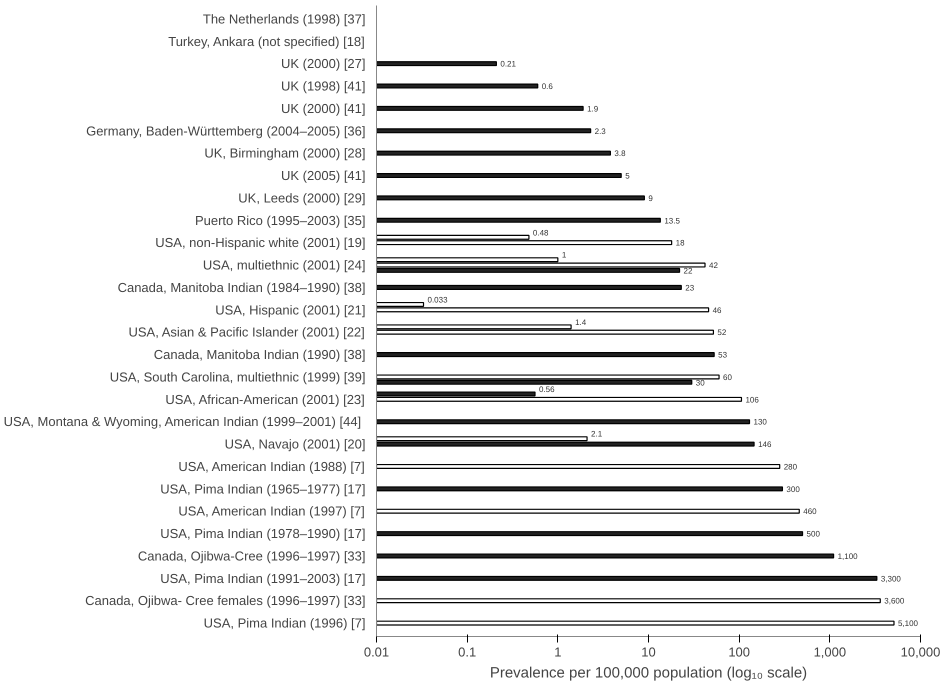 The width and height of the screenshot is (942, 686). I want to click on data-label: 30, so click(701, 383).